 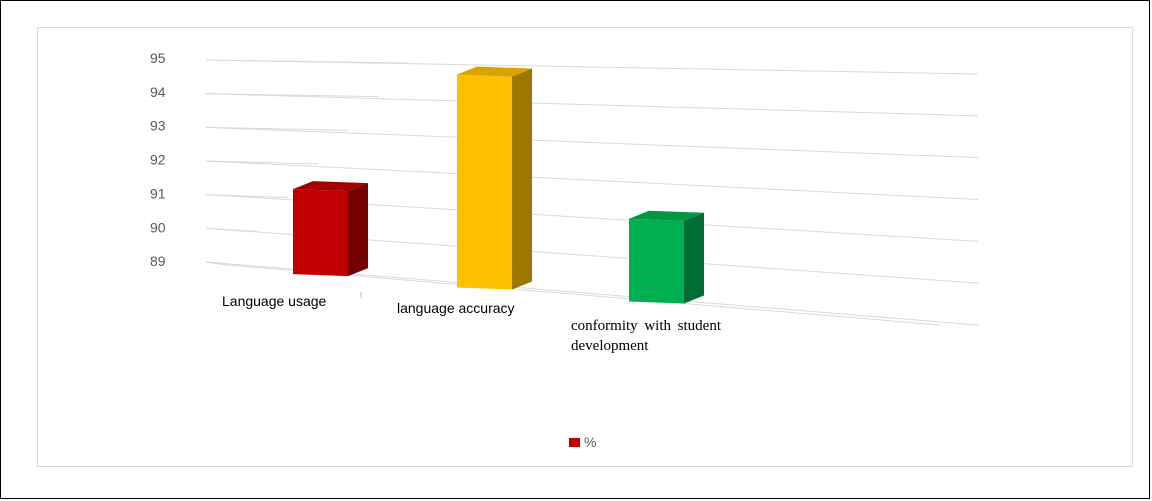 I want to click on y-tick-label: 92, so click(x=158, y=160).